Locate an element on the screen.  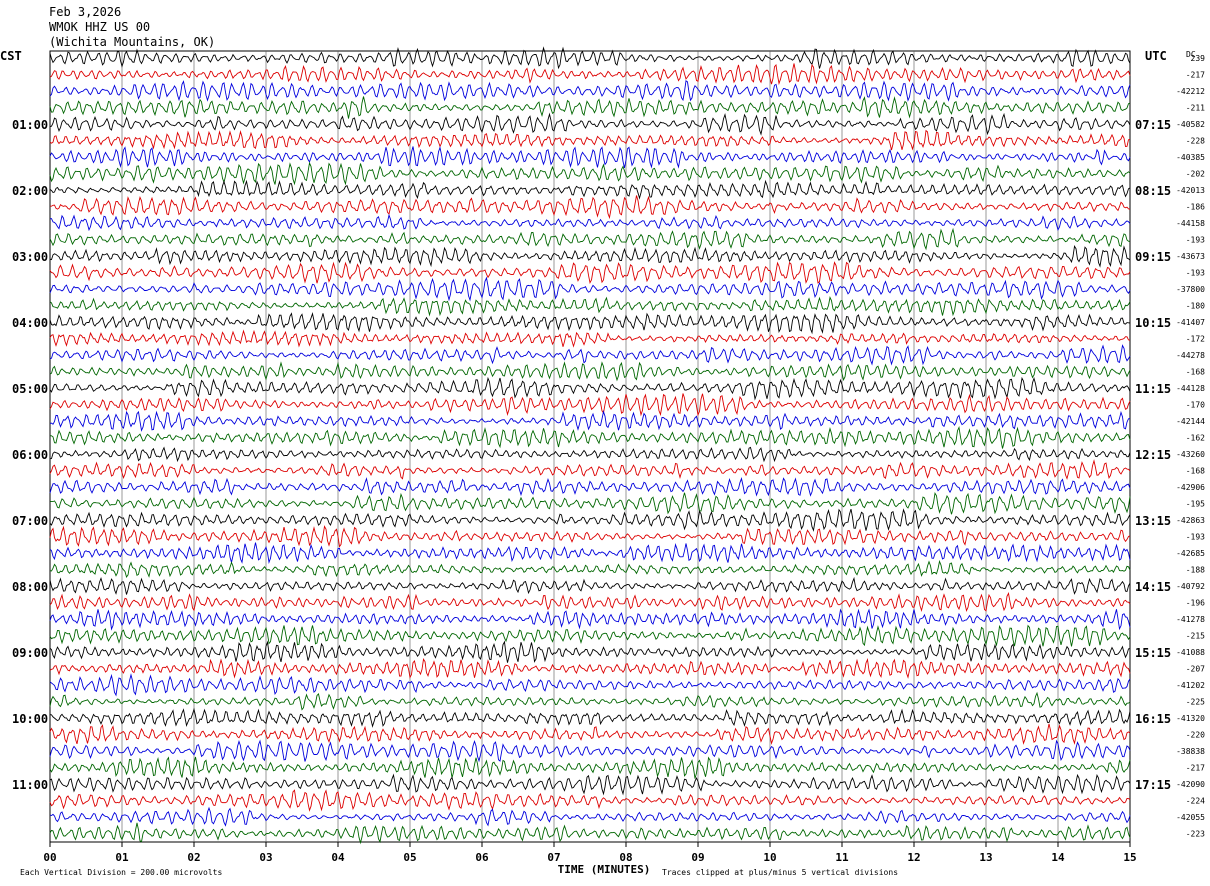
dc-offset-label: -162 is located at coordinates (1195, 438).